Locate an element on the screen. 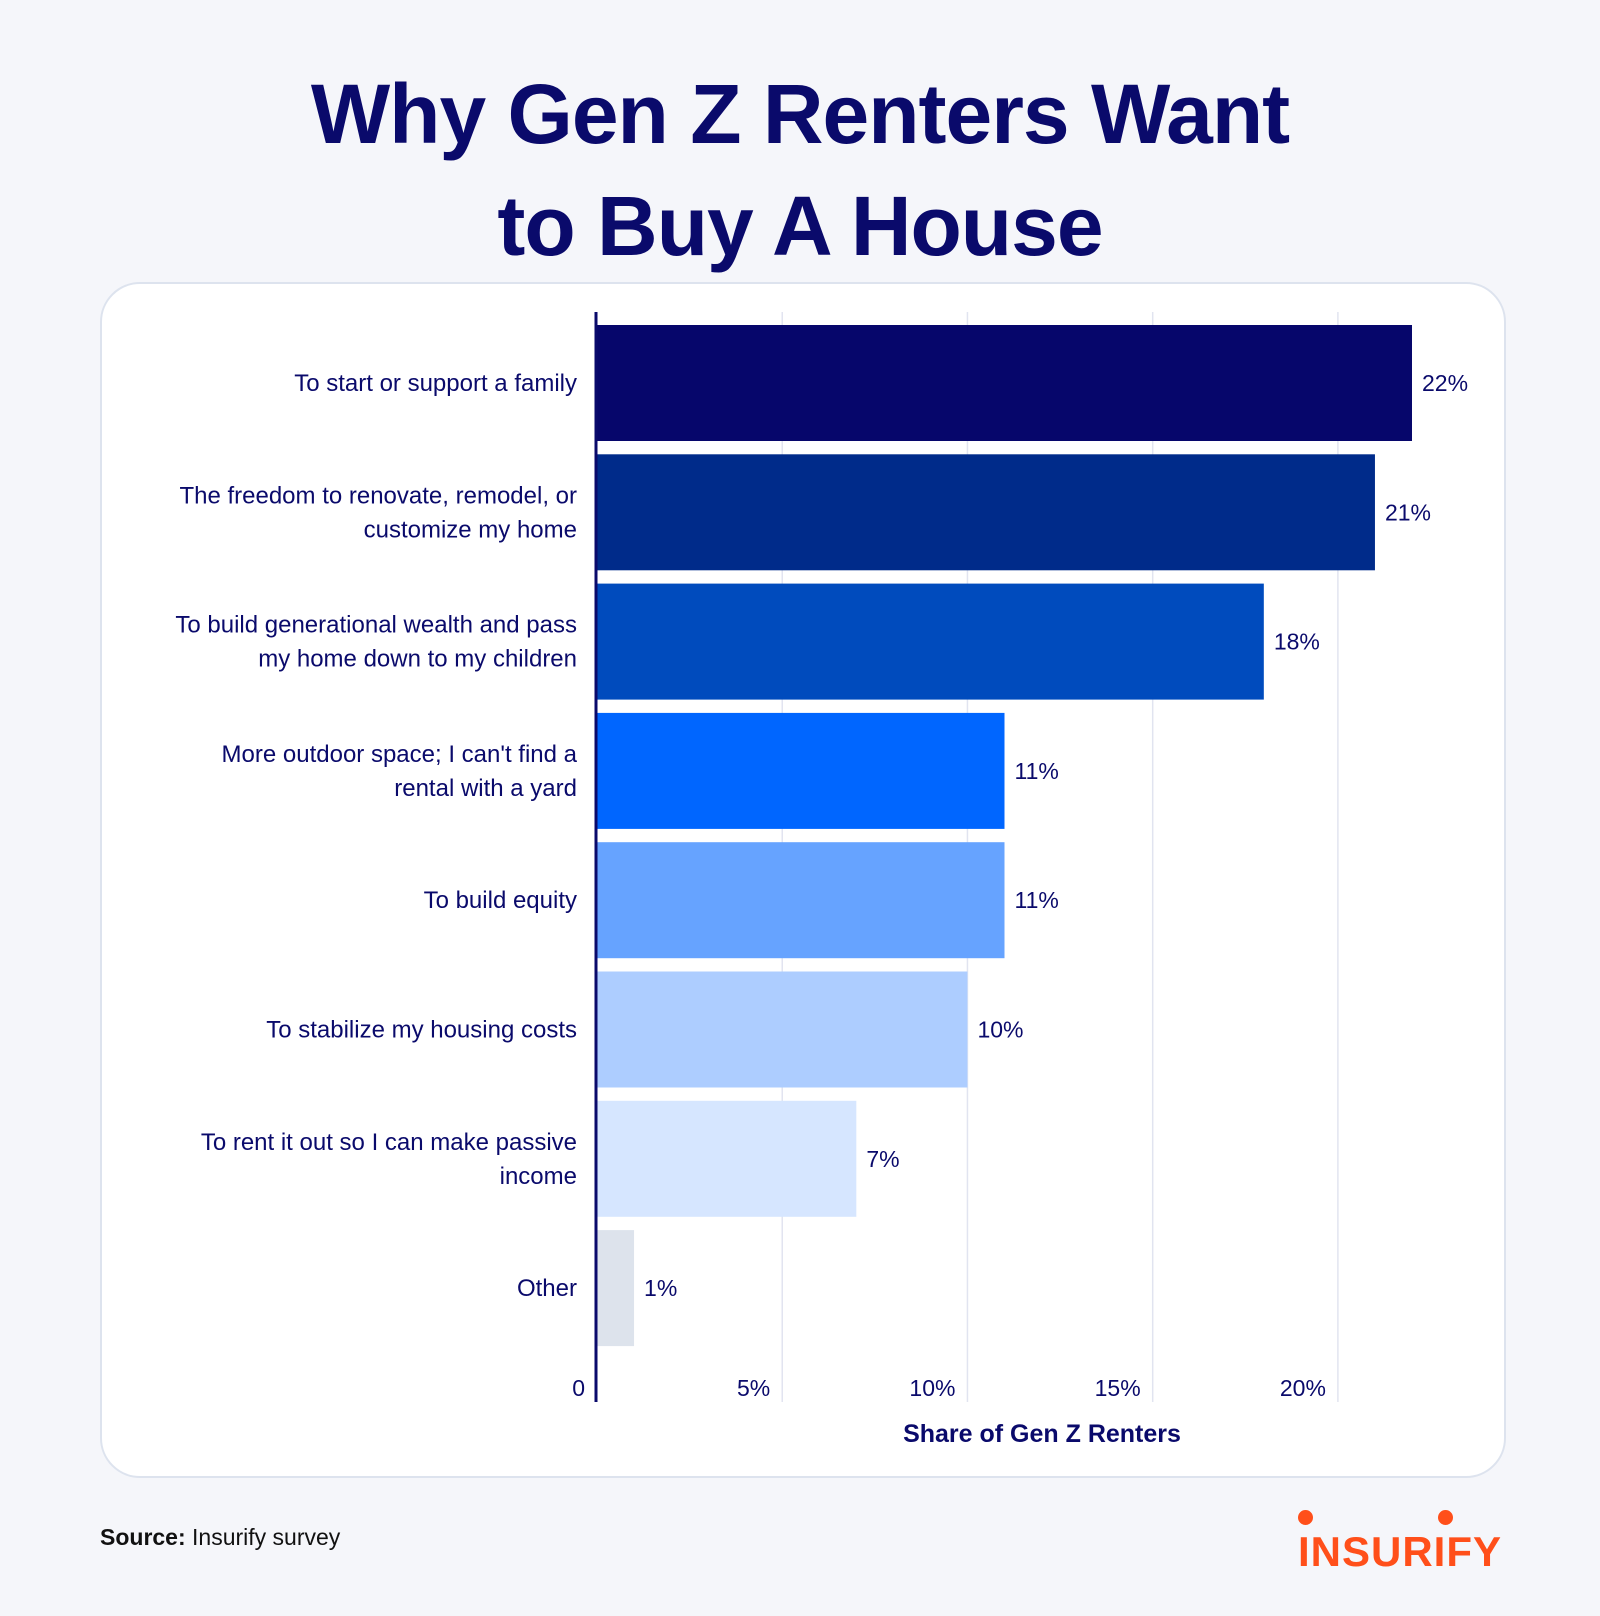 The width and height of the screenshot is (1600, 1616). category-label: rental with a yard is located at coordinates (485, 788).